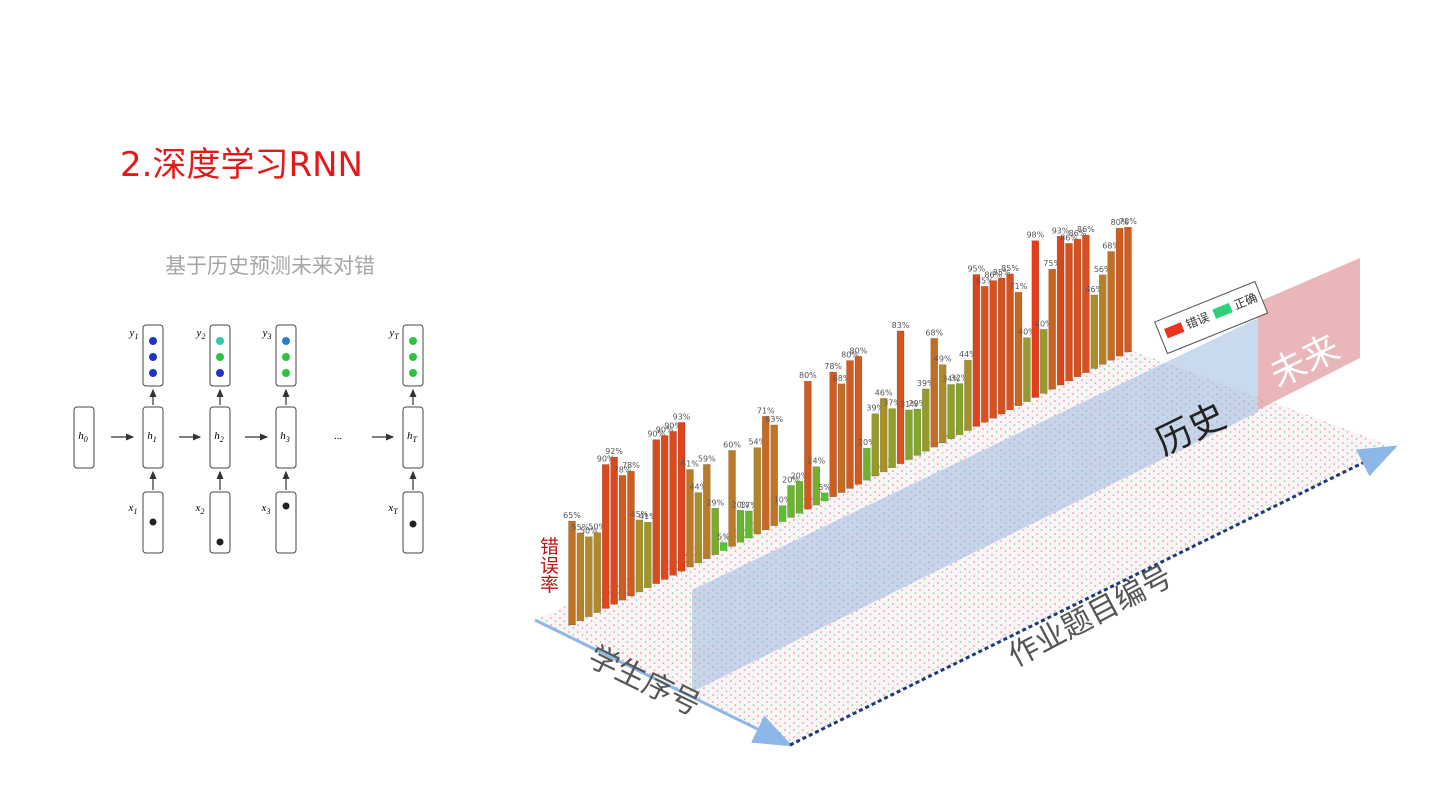 This screenshot has width=1440, height=810. What do you see at coordinates (960, 378) in the screenshot?
I see `value-label: 32%` at bounding box center [960, 378].